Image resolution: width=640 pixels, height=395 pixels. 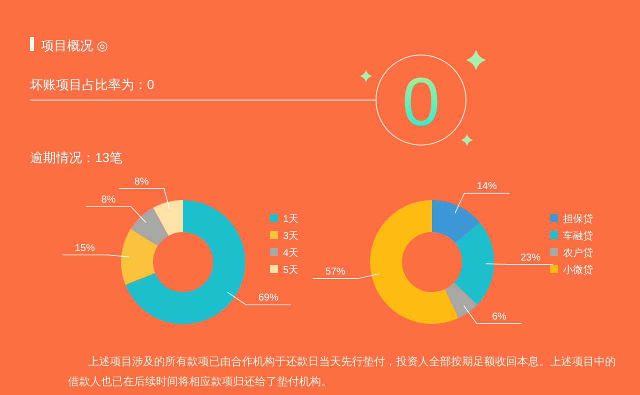 I want to click on legend-label: 5天, so click(x=291, y=270).